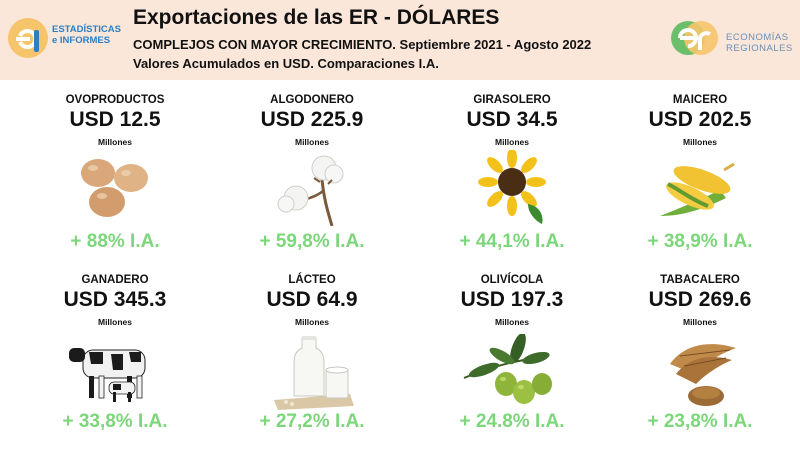 The image size is (800, 449). What do you see at coordinates (757, 37) in the screenshot?
I see `logo-right-line1: ECONOMÍAS` at bounding box center [757, 37].